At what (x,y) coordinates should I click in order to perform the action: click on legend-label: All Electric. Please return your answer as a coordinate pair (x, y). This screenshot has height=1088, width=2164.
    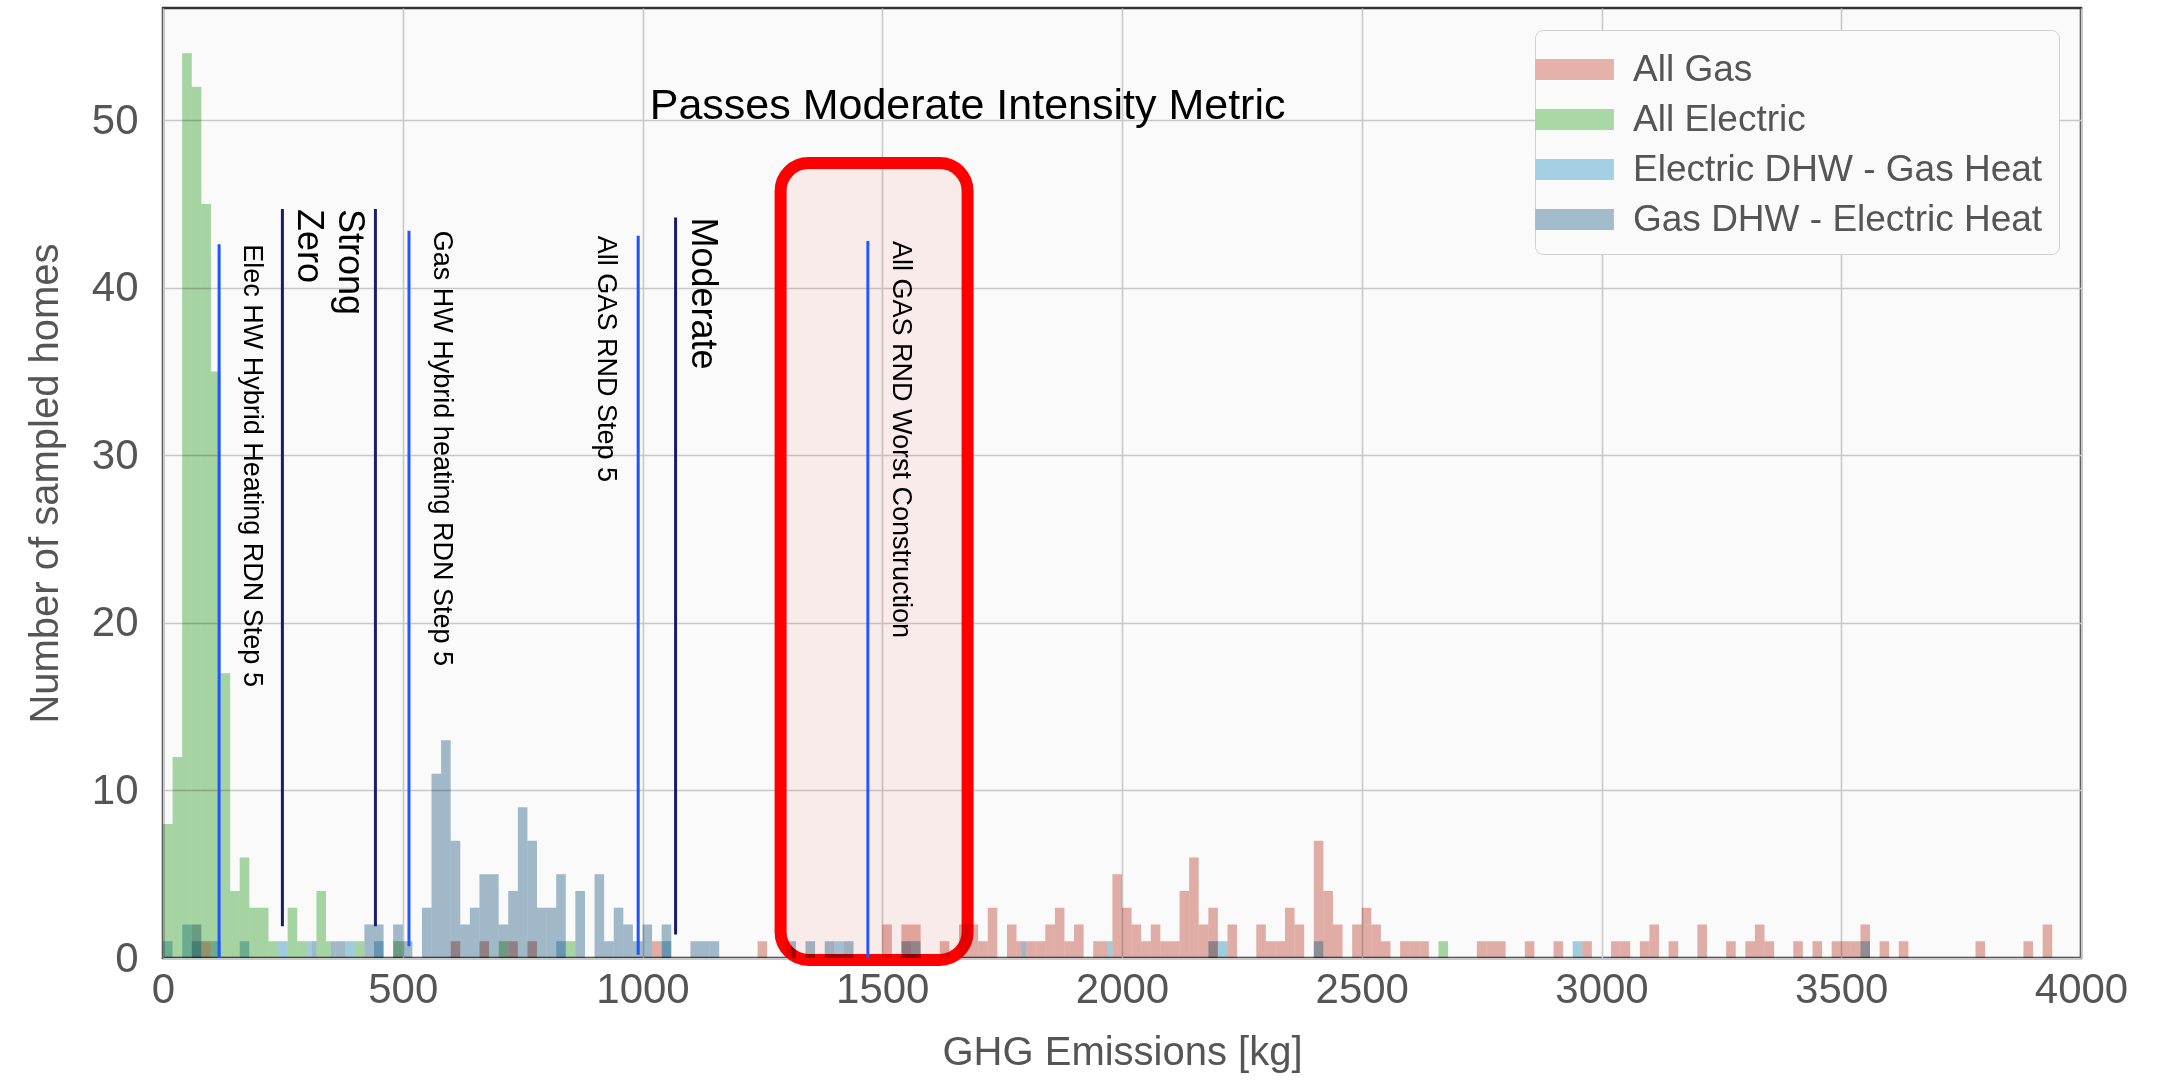
    Looking at the image, I should click on (1719, 118).